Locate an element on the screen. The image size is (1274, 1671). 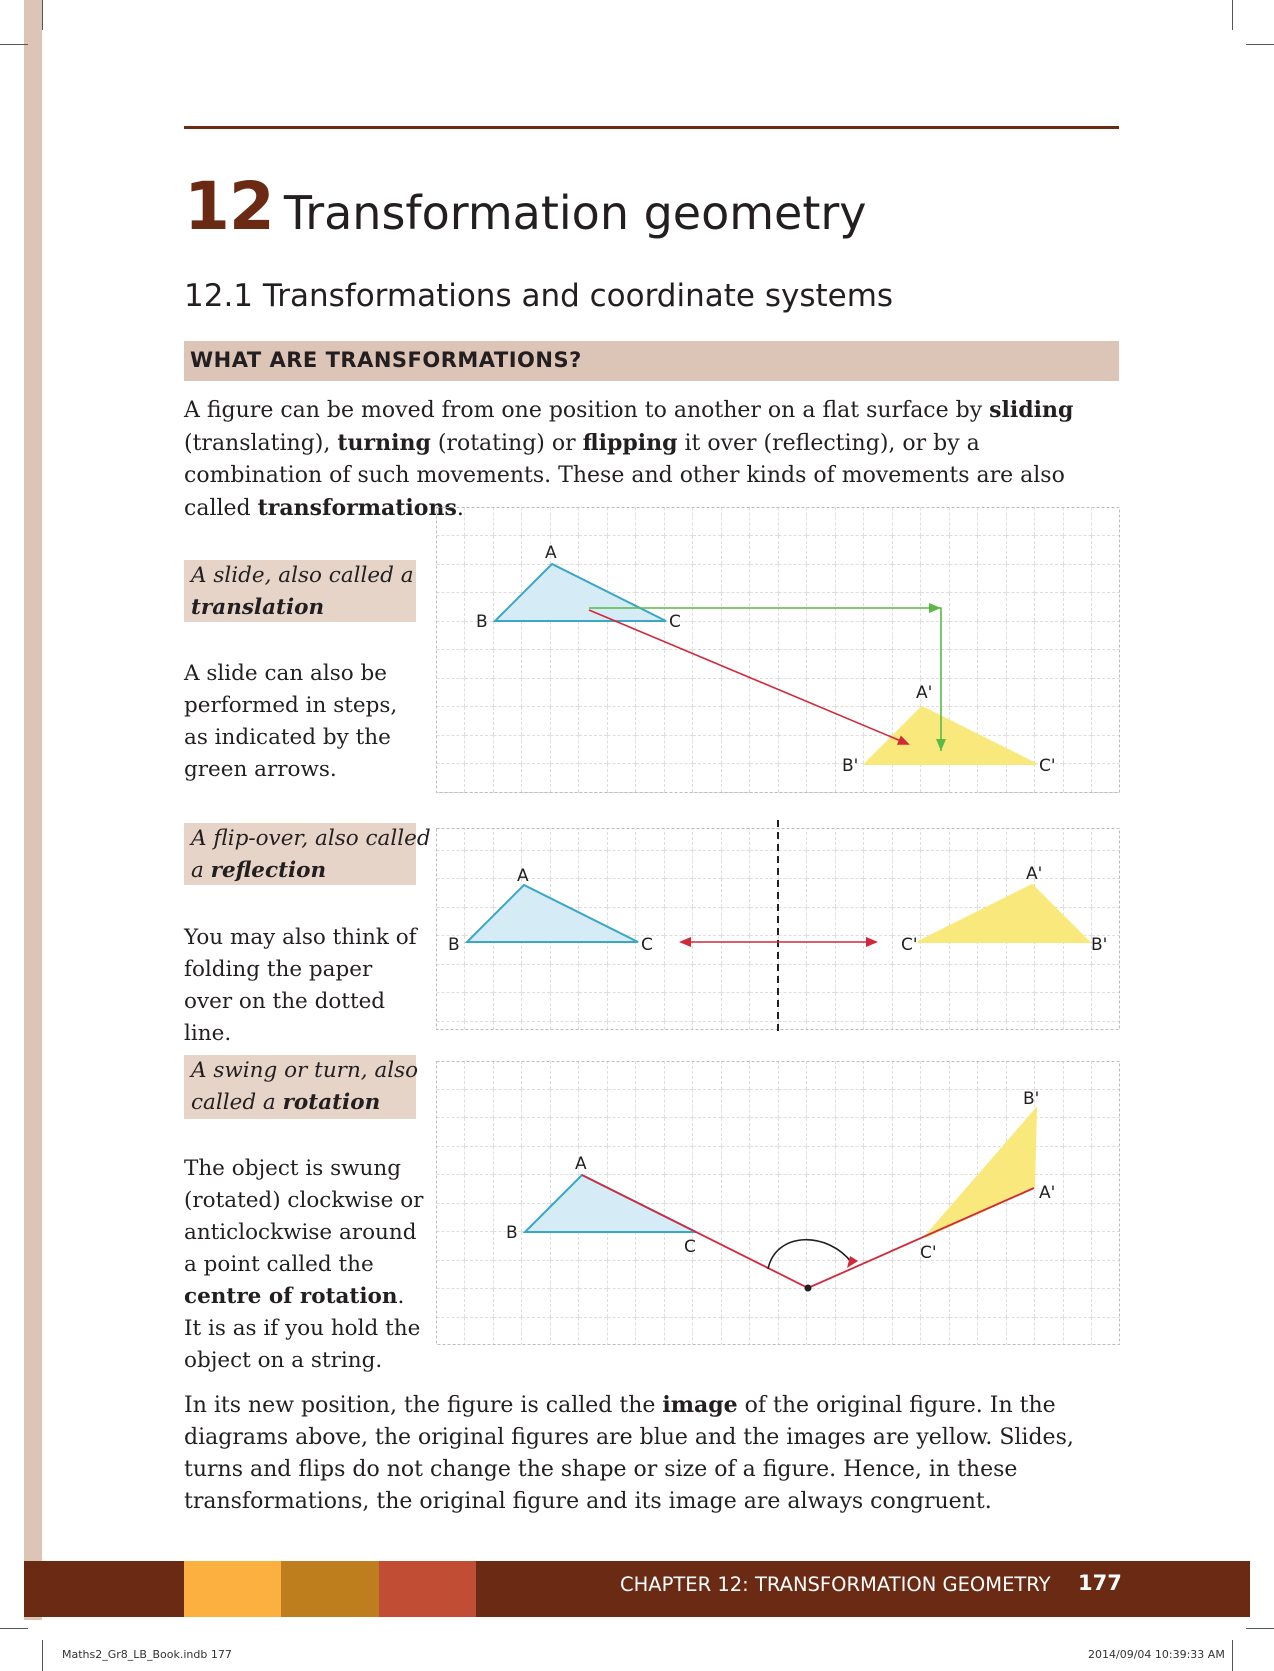
chapter-title: Transformation geometry is located at coordinates (575, 213).